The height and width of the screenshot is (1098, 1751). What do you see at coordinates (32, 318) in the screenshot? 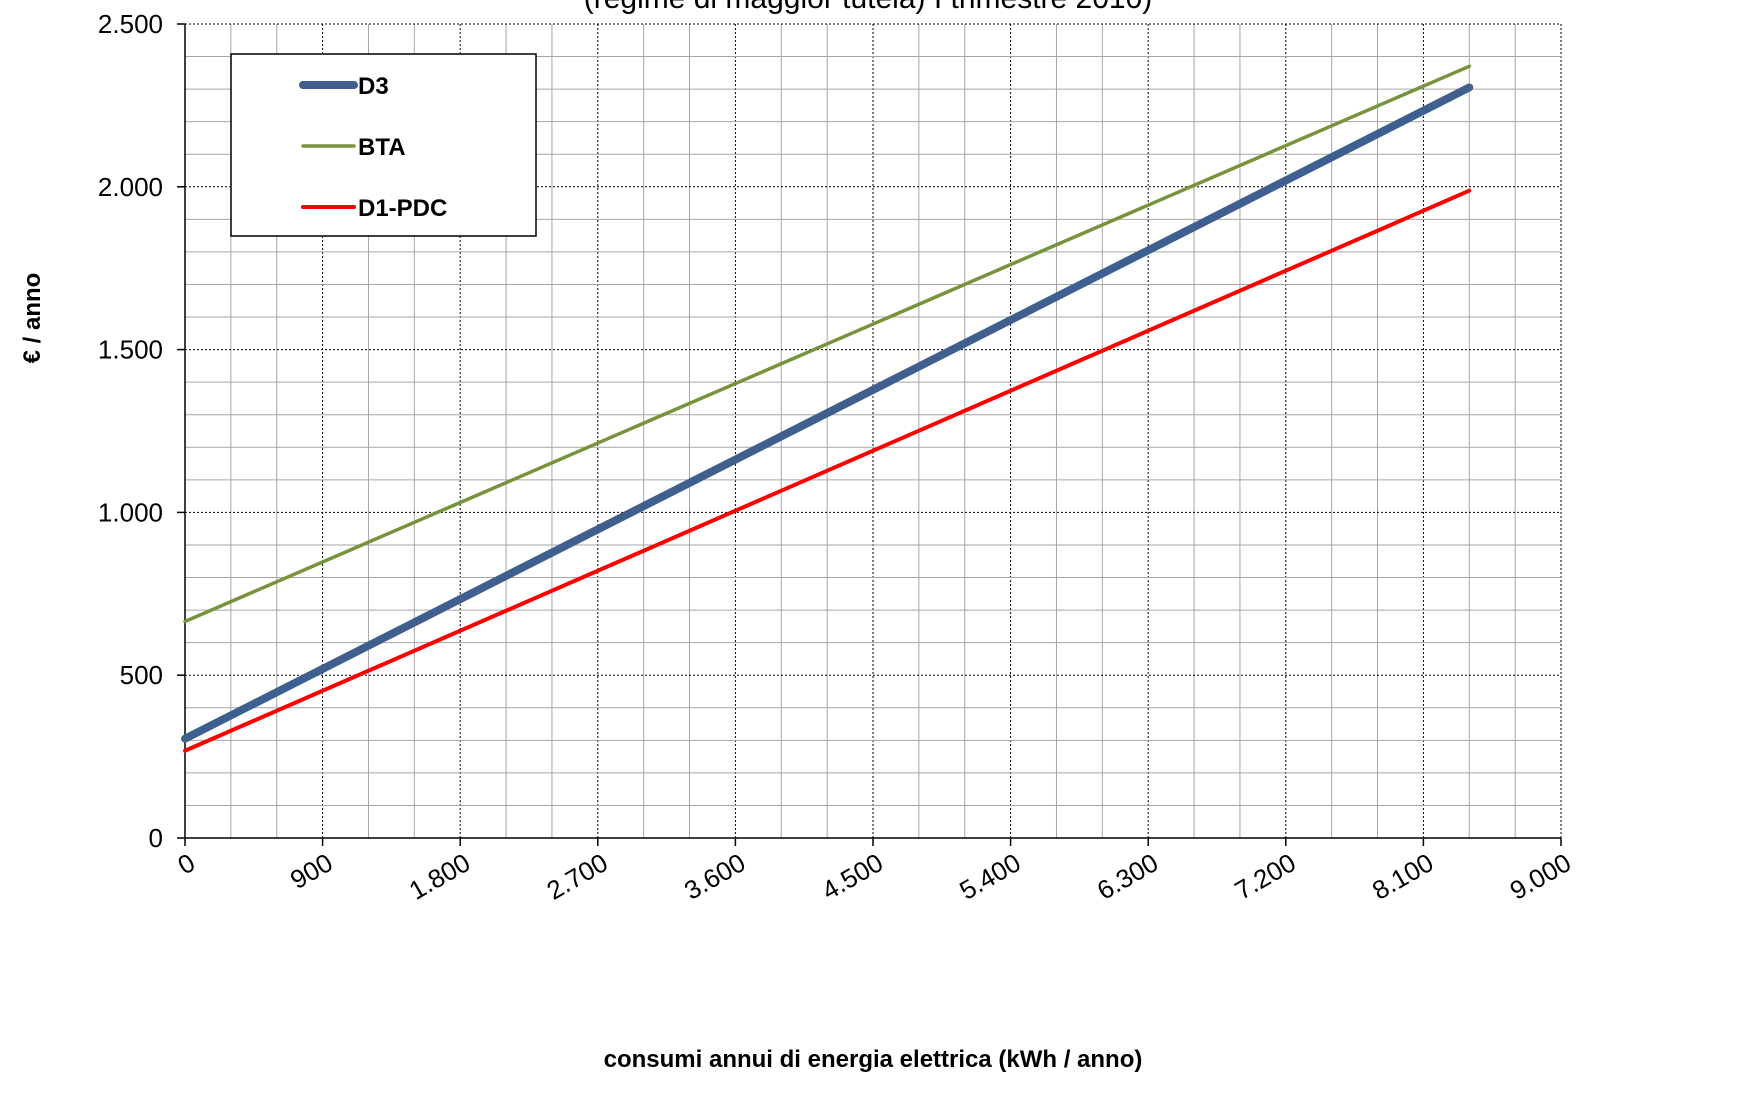
I see `y-axis-title: € / anno` at bounding box center [32, 318].